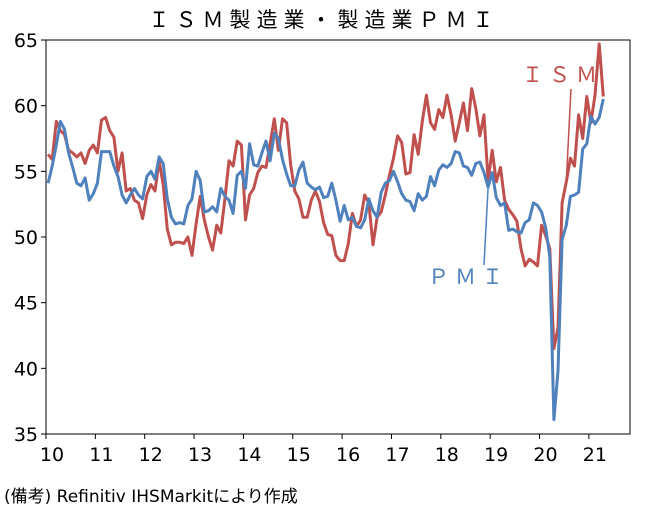 The height and width of the screenshot is (508, 648). What do you see at coordinates (562, 75) in the screenshot?
I see `ism-series-label: ＩＳＭ` at bounding box center [562, 75].